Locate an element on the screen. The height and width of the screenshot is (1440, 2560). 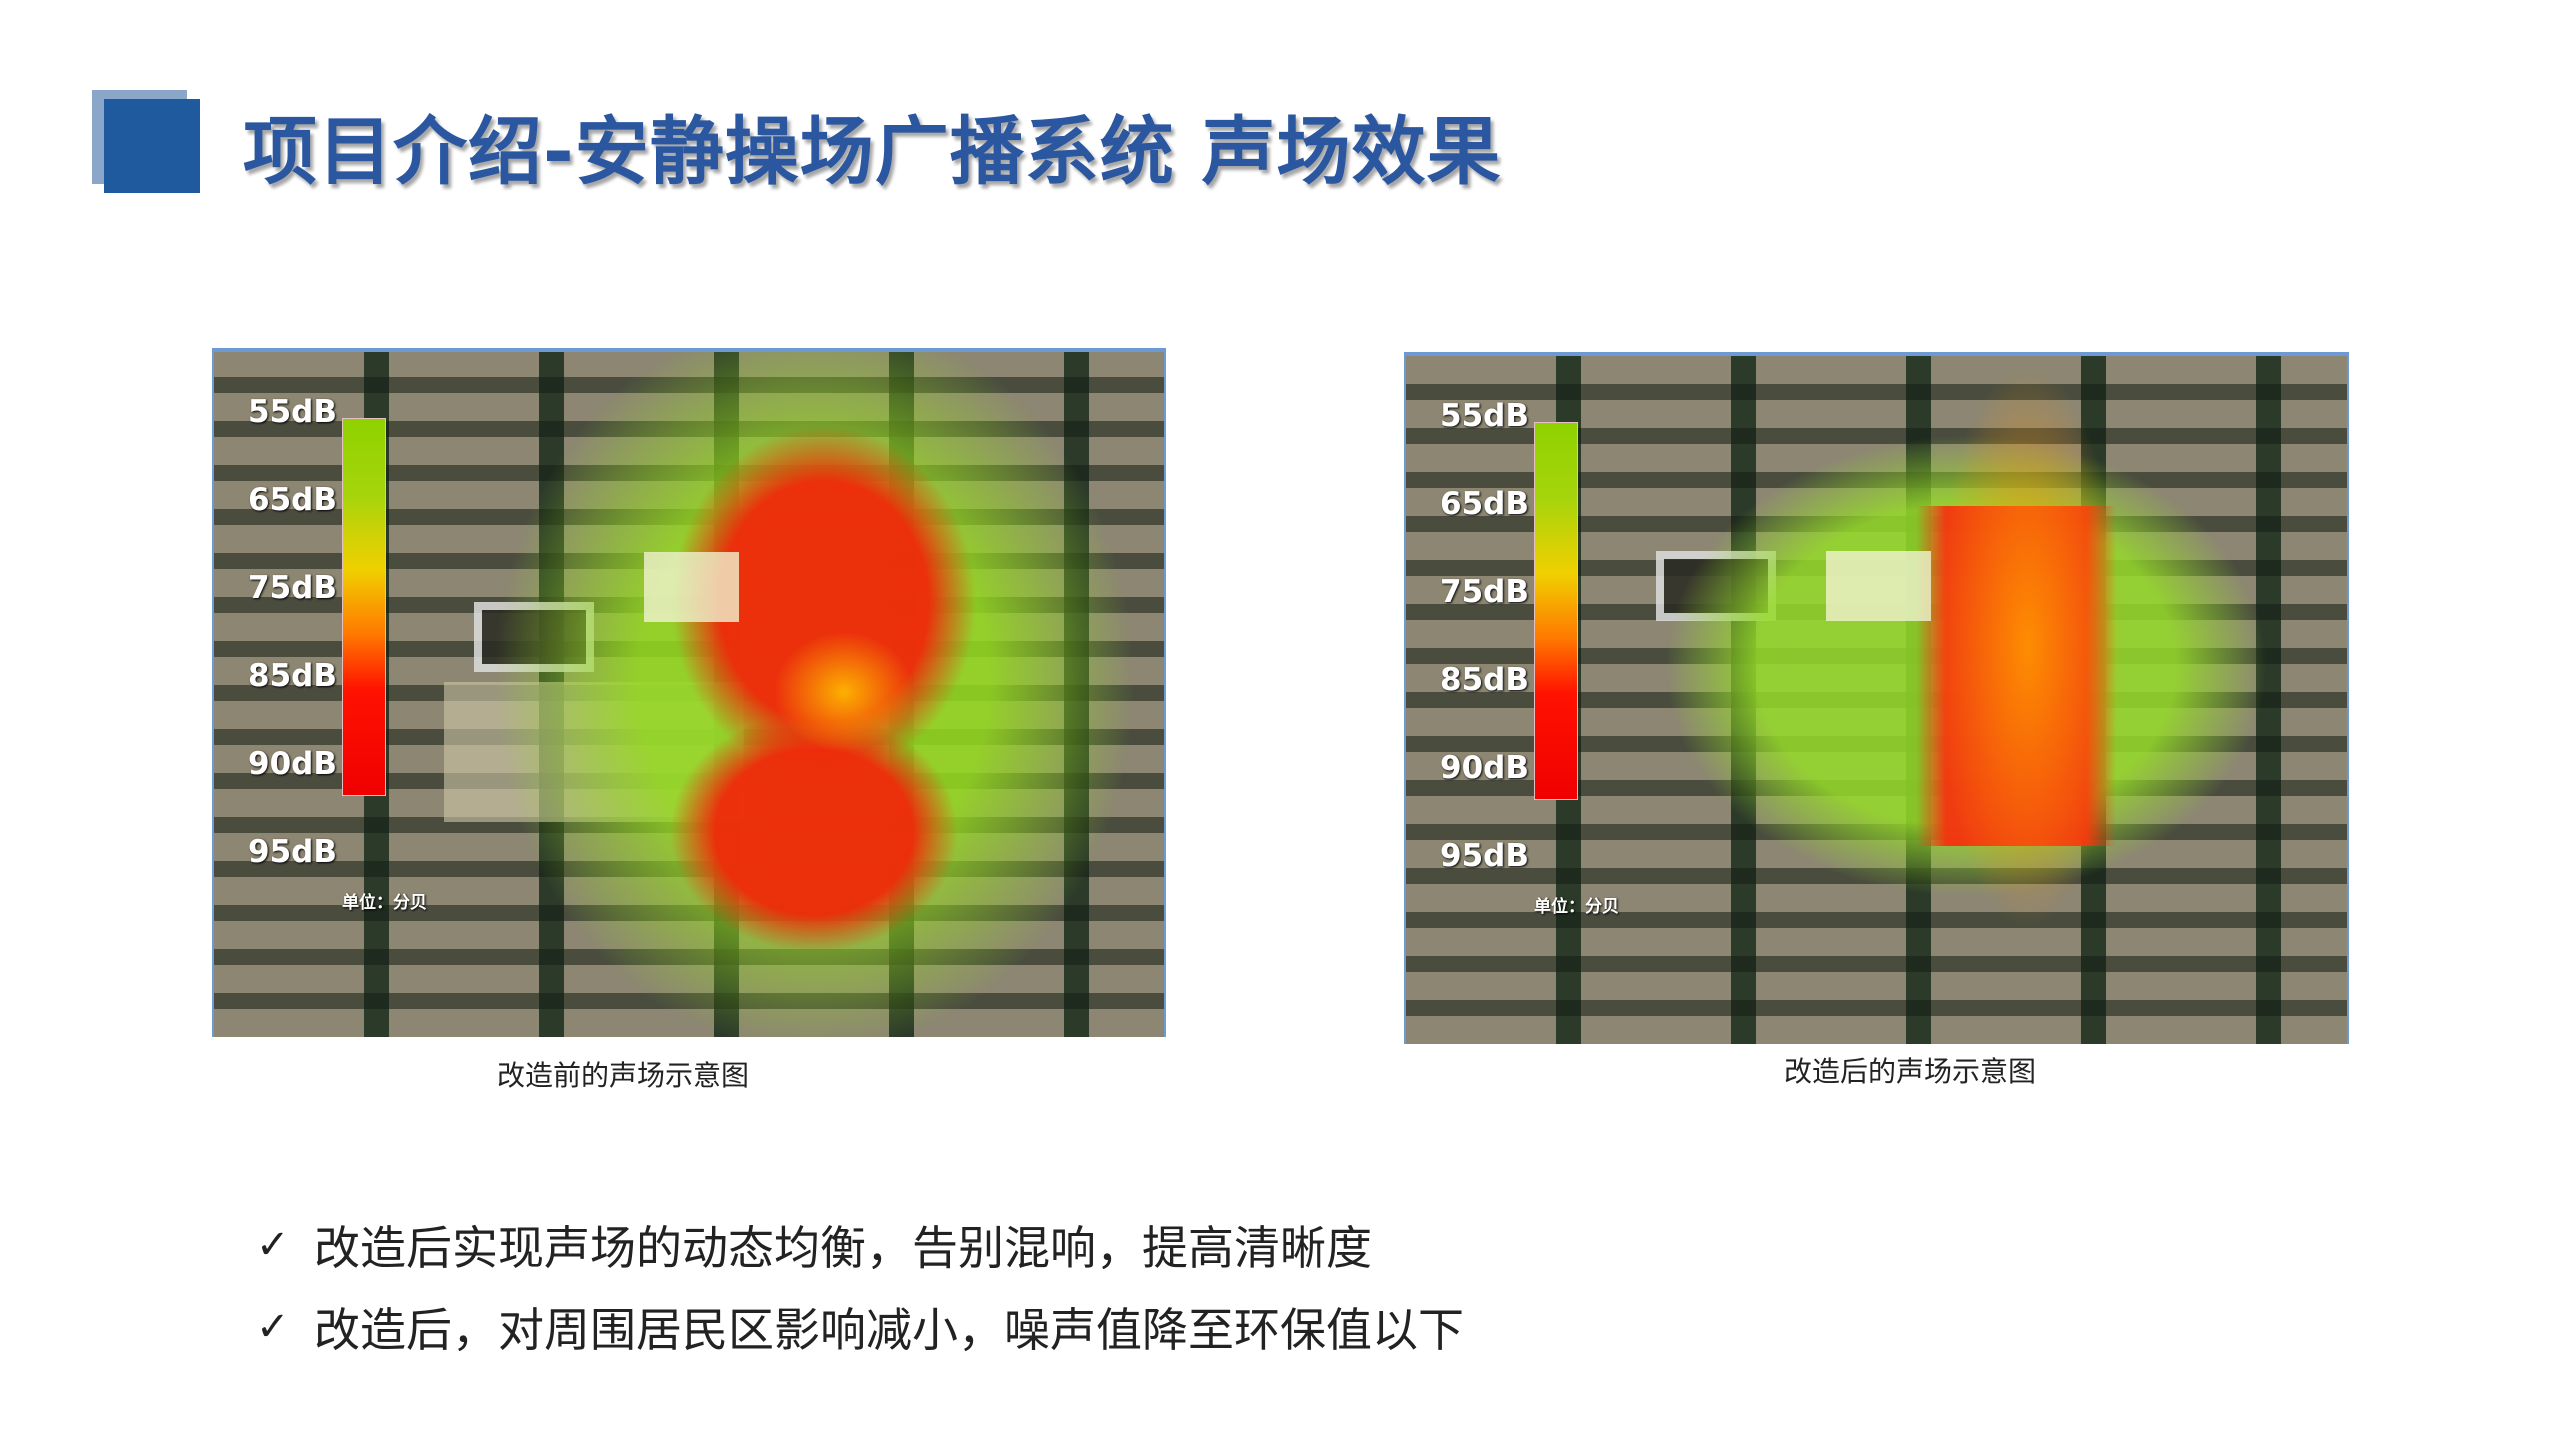
bullet-item: ✓ 改造后实现声场的动态均衡，告别混响，提高清晰度 is located at coordinates (814, 1245).